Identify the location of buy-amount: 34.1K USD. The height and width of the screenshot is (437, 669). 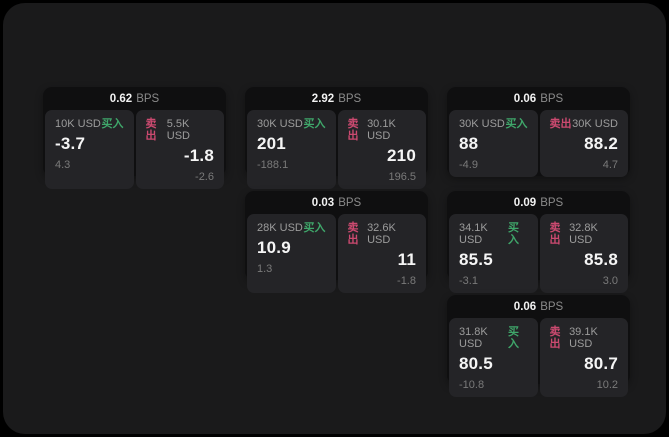
(473, 234).